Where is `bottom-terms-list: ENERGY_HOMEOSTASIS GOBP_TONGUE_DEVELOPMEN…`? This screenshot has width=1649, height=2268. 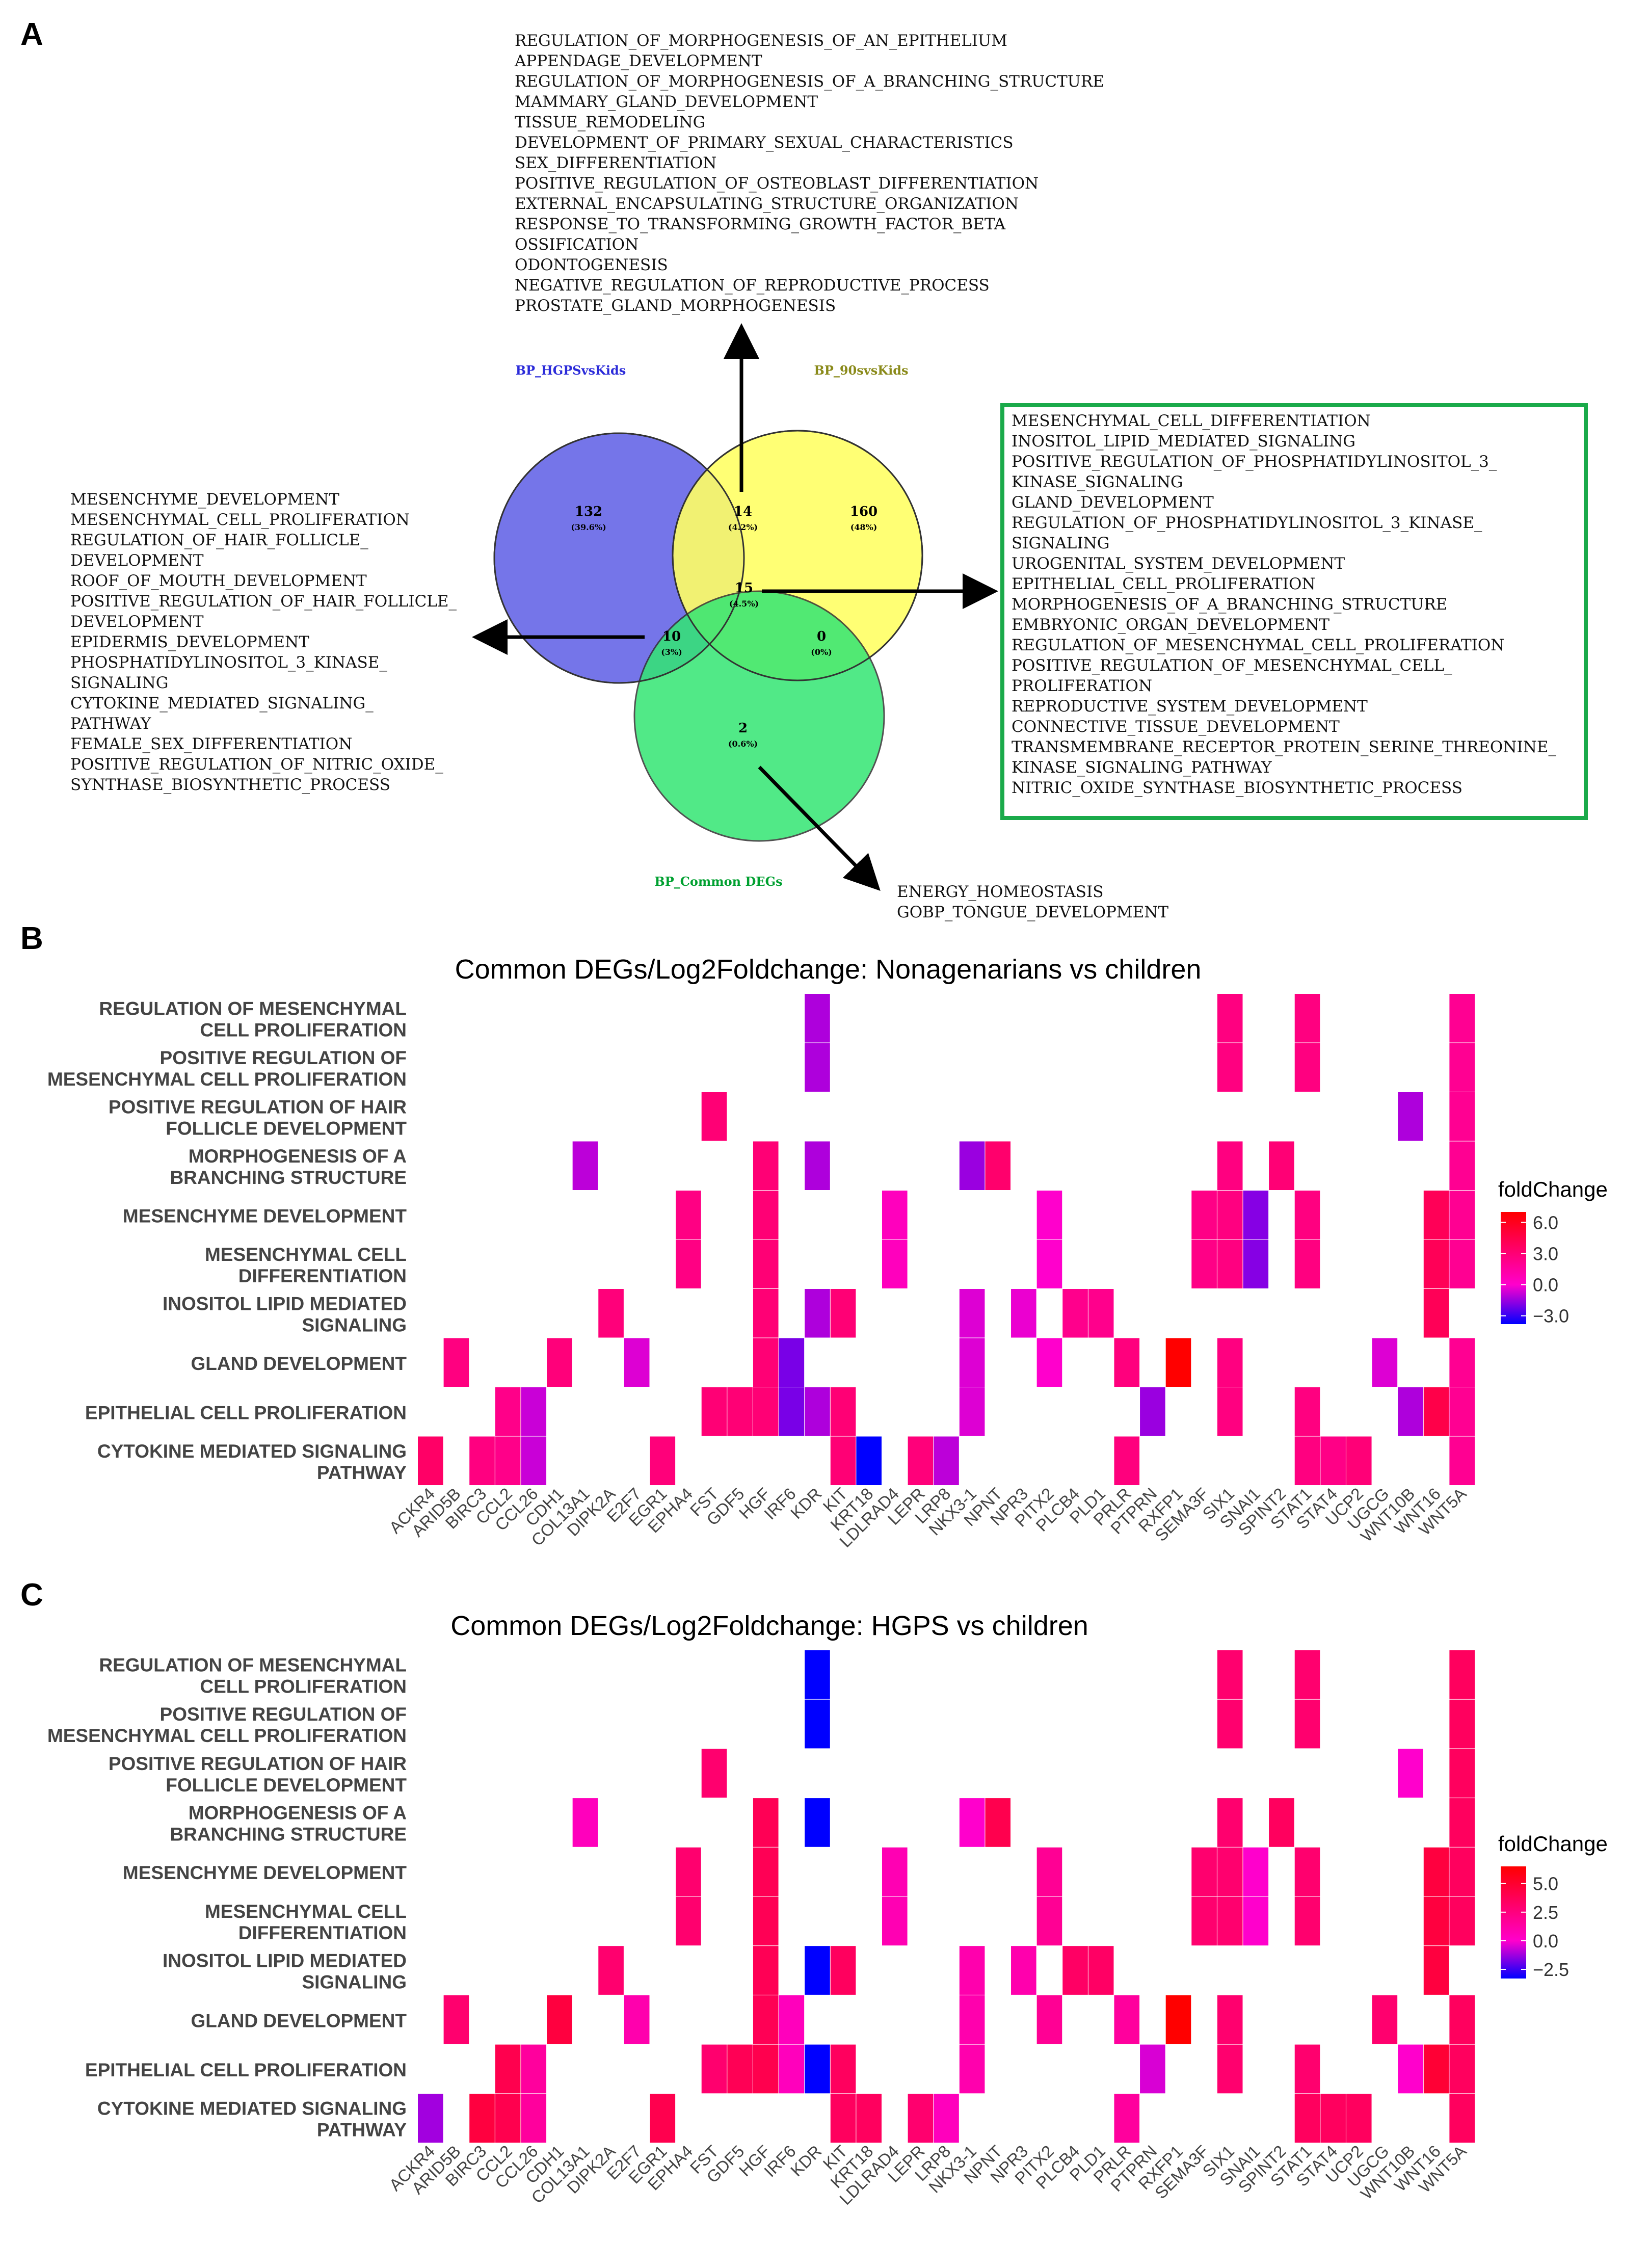
bottom-terms-list: ENERGY_HOMEOSTASIS GOBP_TONGUE_DEVELOPMEN… is located at coordinates (1032, 902).